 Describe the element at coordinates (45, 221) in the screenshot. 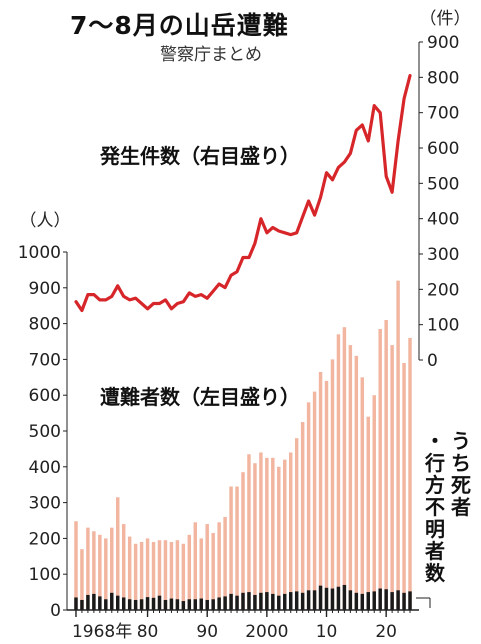

I see `left-axis-unit: （人）` at that location.